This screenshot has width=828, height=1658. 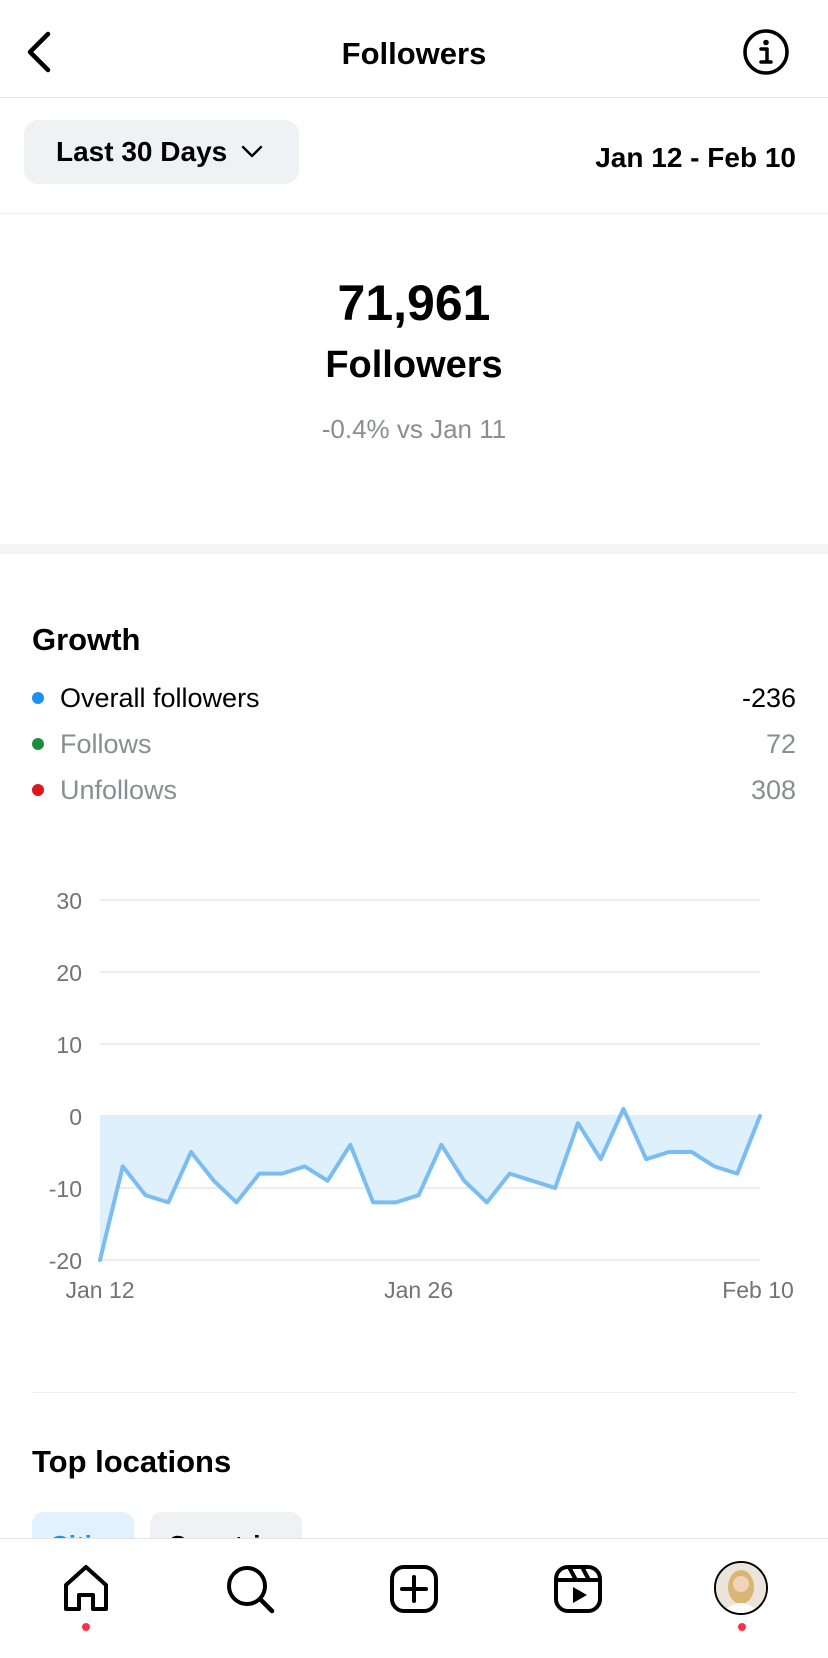 What do you see at coordinates (414, 365) in the screenshot?
I see `follower-count-label: Followers` at bounding box center [414, 365].